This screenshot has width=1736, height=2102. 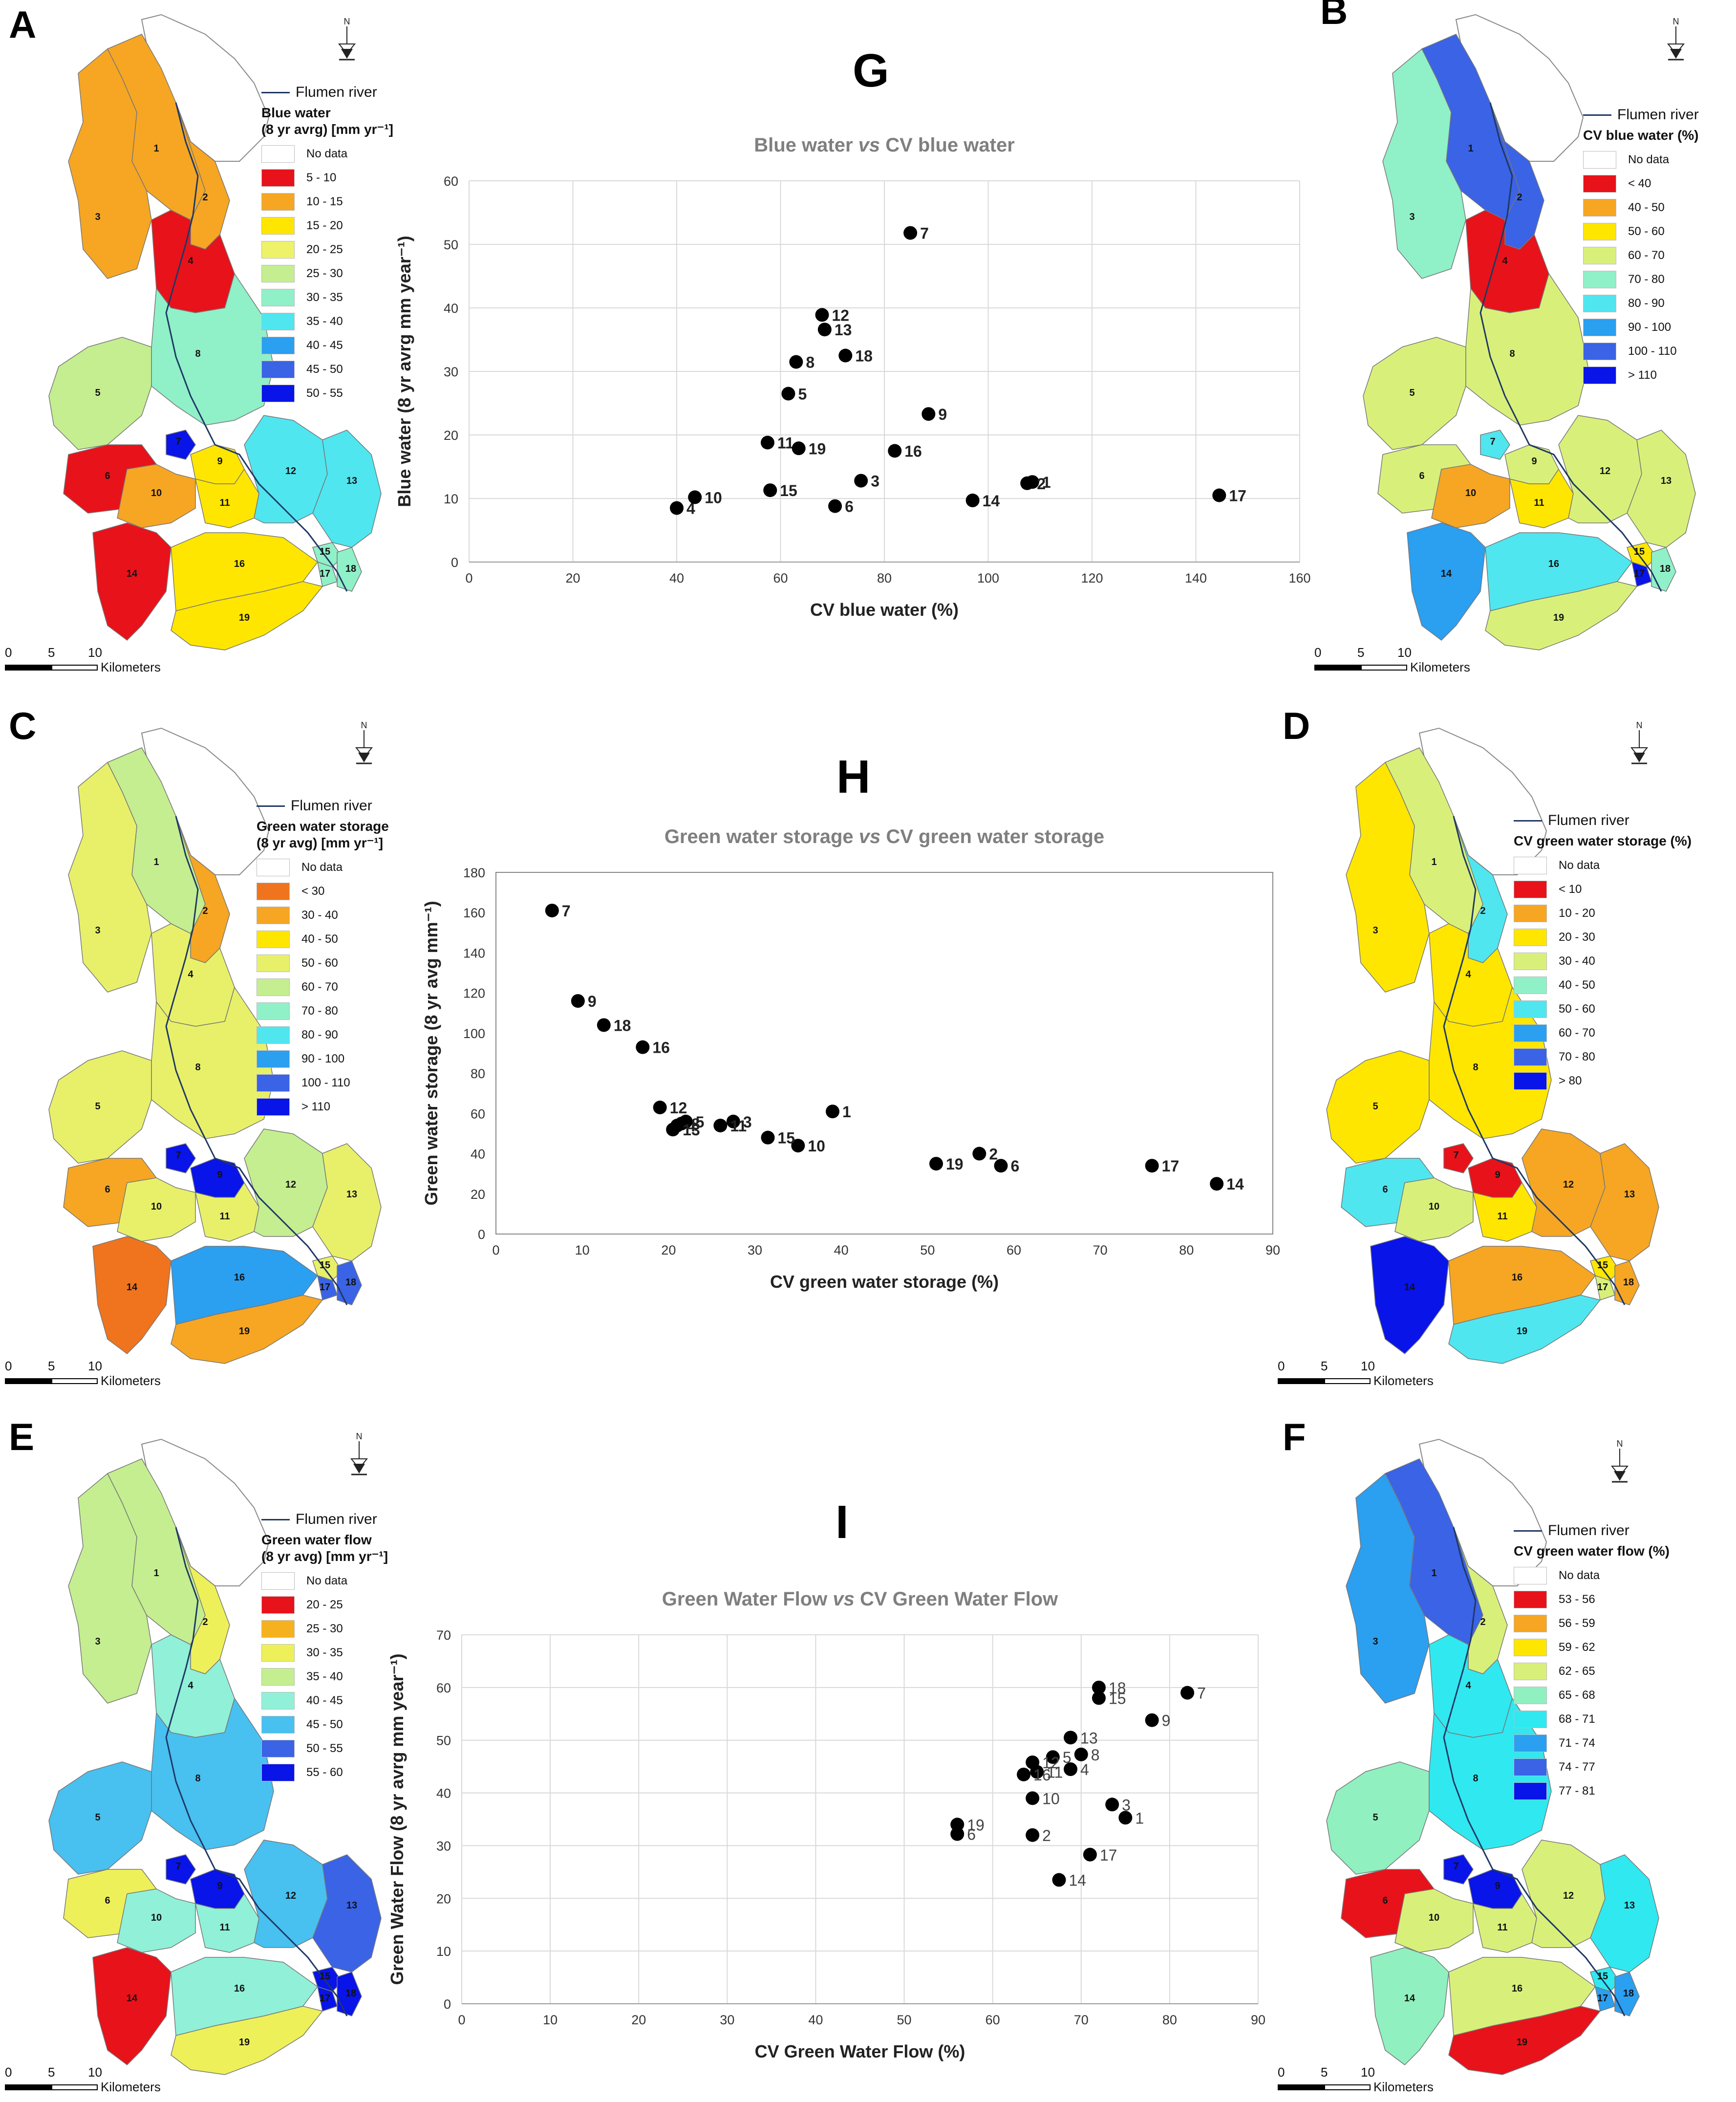 I want to click on legend-class-row: 20 - 25, so click(x=327, y=250).